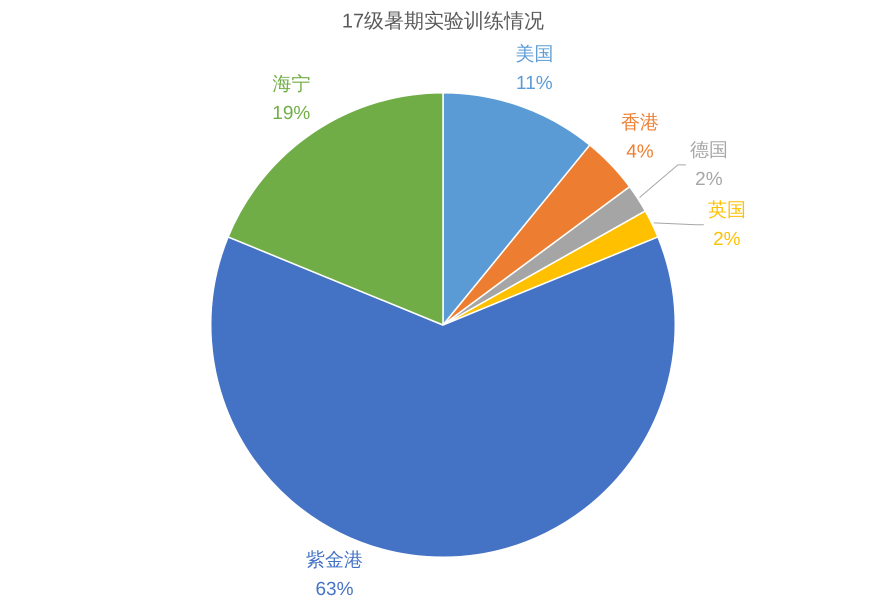  Describe the element at coordinates (727, 210) in the screenshot. I see `slice-label: 英国` at that location.